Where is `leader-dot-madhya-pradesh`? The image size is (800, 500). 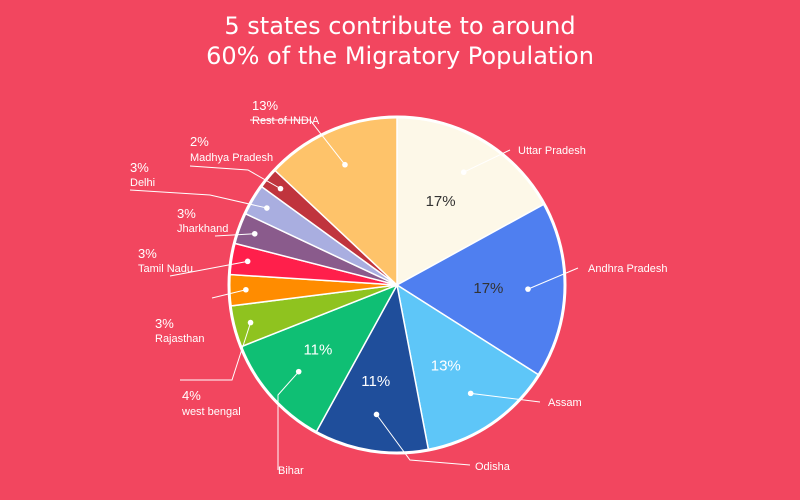
leader-dot-madhya-pradesh is located at coordinates (280, 188).